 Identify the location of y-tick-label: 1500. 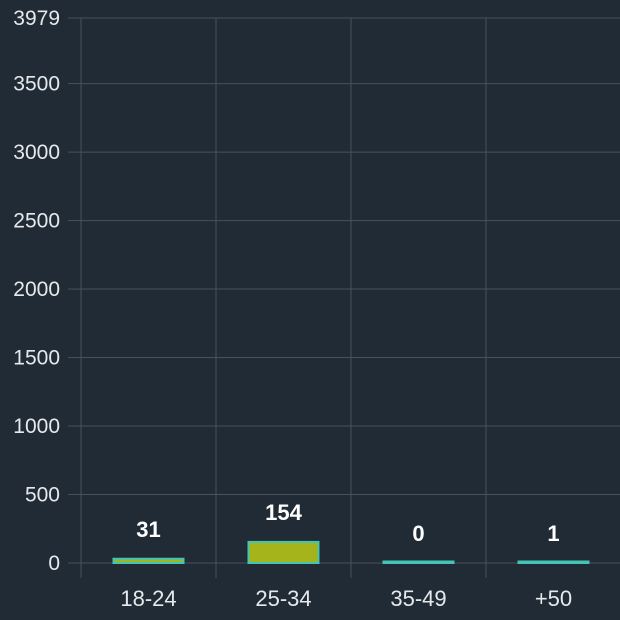
(36, 358).